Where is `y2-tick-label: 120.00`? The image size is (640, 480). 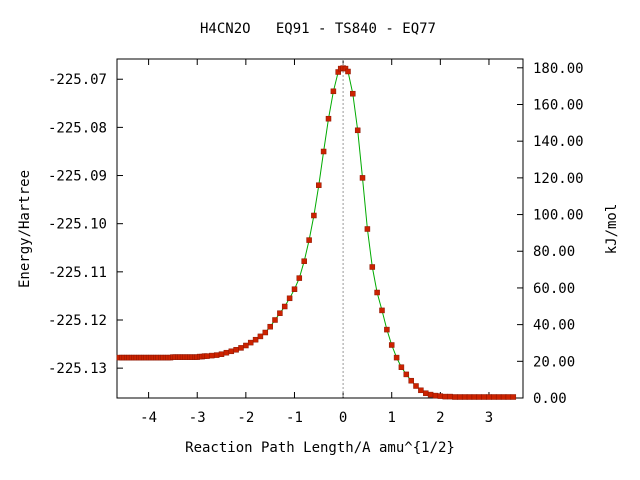 y2-tick-label: 120.00 is located at coordinates (558, 179).